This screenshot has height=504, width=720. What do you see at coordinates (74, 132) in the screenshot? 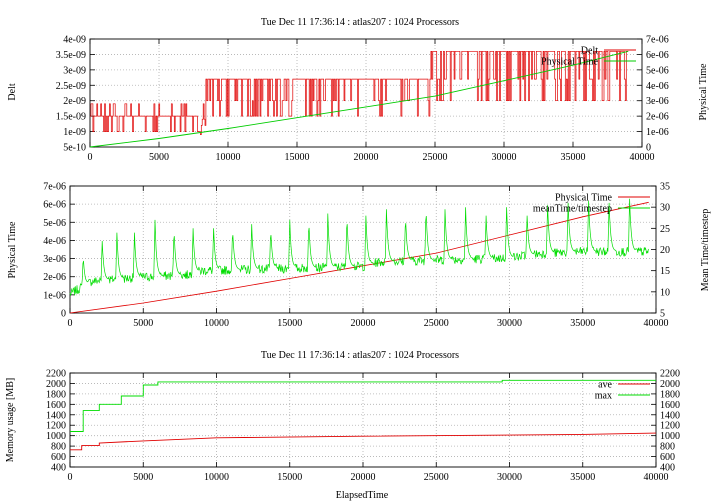
I see `y-tick-label: 1e-09` at bounding box center [74, 132].